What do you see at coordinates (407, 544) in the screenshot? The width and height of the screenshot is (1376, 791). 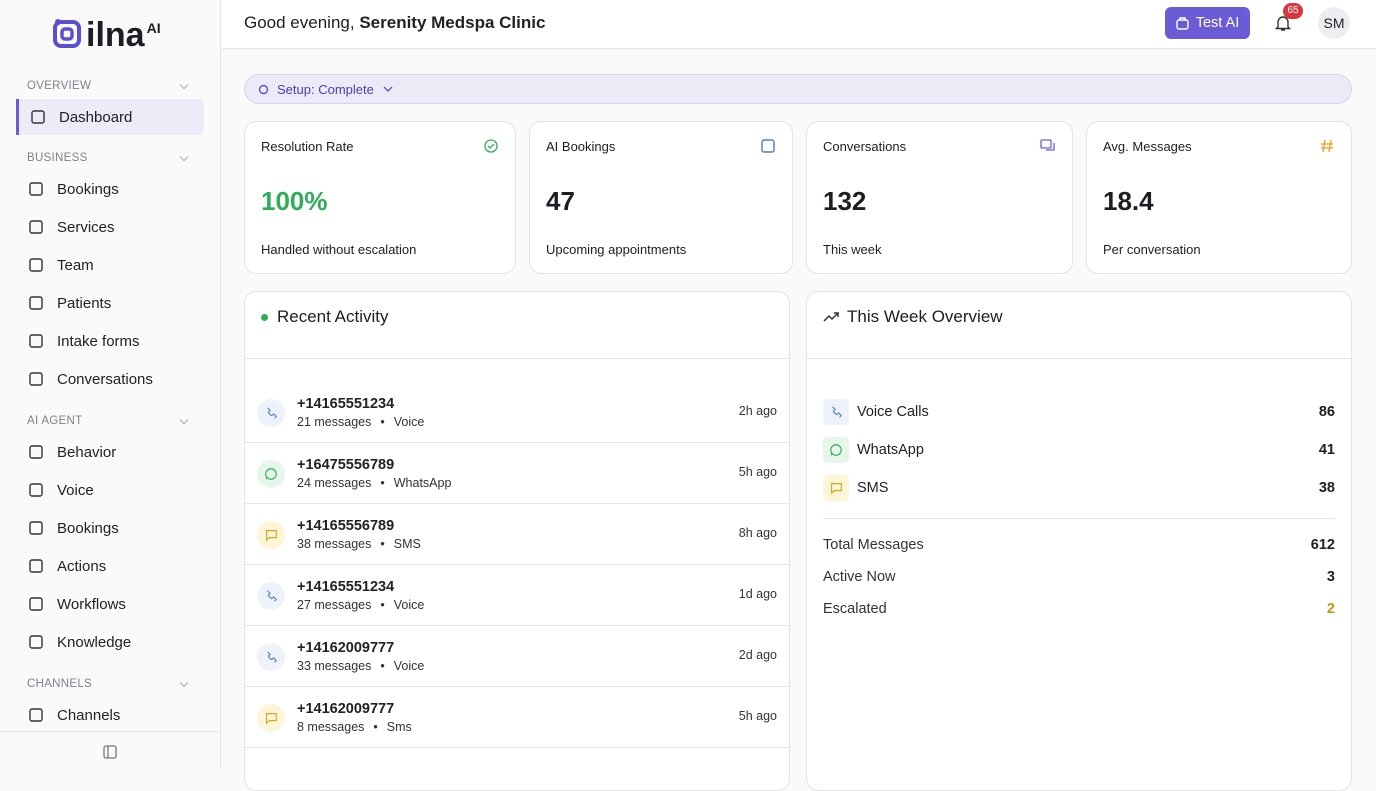 I see `channel: SMS` at bounding box center [407, 544].